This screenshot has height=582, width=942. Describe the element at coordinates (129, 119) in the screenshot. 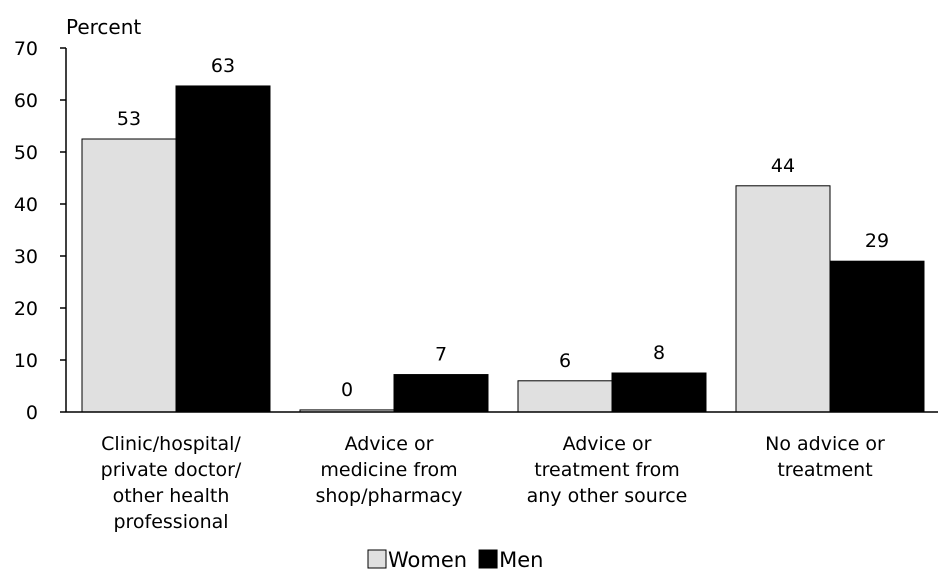

I see `data-label: 53` at that location.